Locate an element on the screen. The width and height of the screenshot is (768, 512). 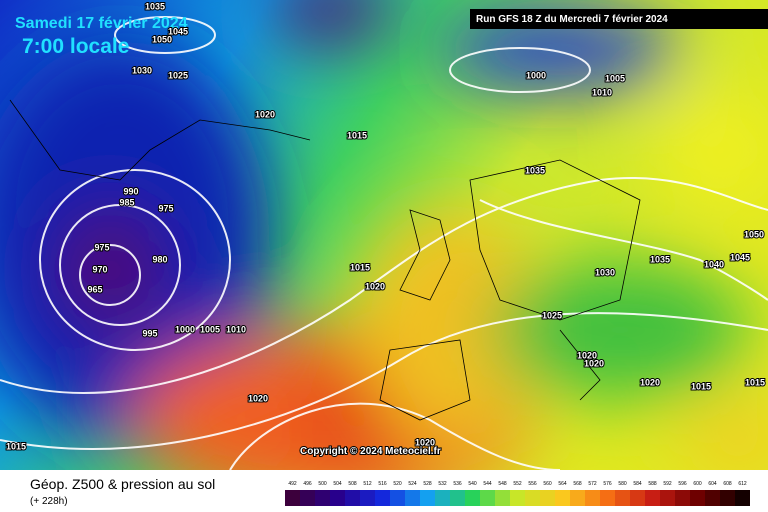
colorbar-label: 588 is located at coordinates (652, 484).